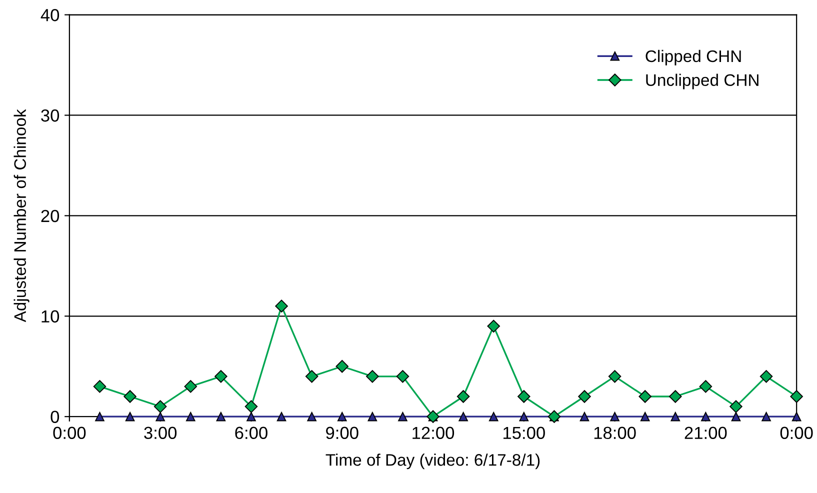 The image size is (817, 493). Describe the element at coordinates (50, 216) in the screenshot. I see `y-tick-label: 20` at that location.